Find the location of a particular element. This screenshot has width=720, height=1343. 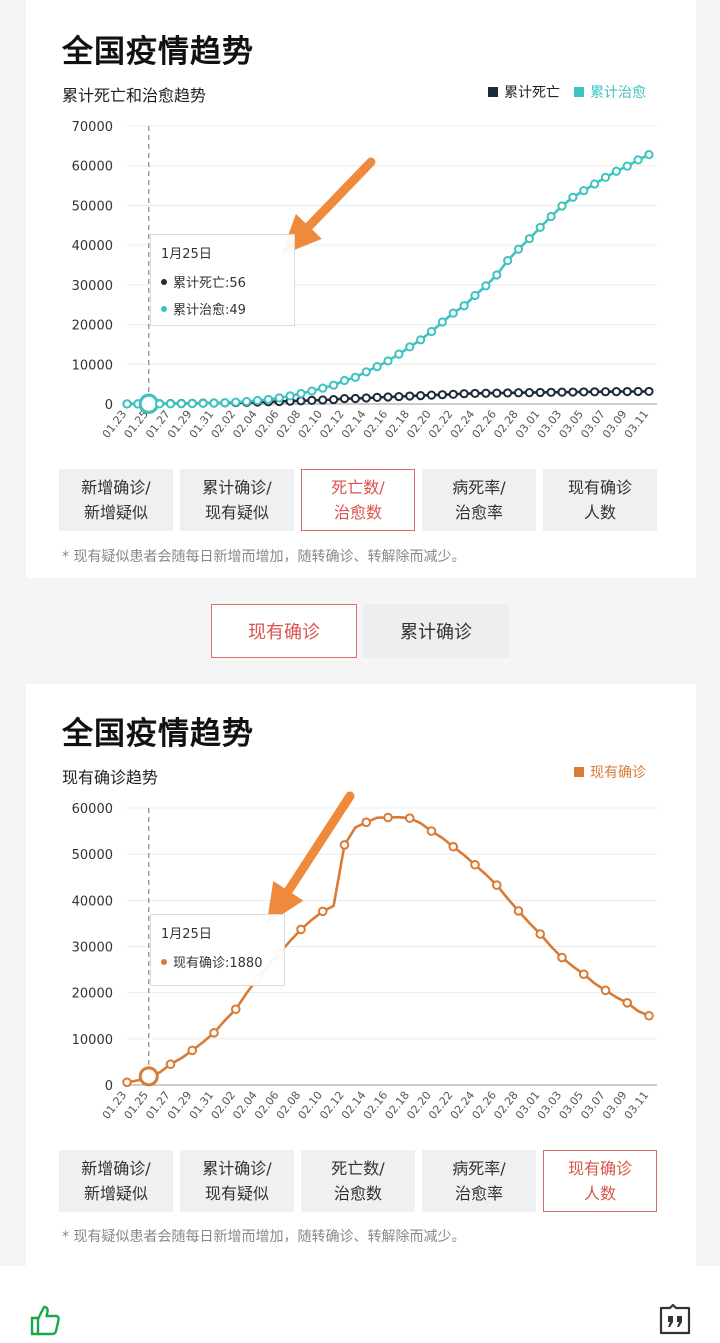

card-title: 全国疫情趋势 is located at coordinates (158, 734).